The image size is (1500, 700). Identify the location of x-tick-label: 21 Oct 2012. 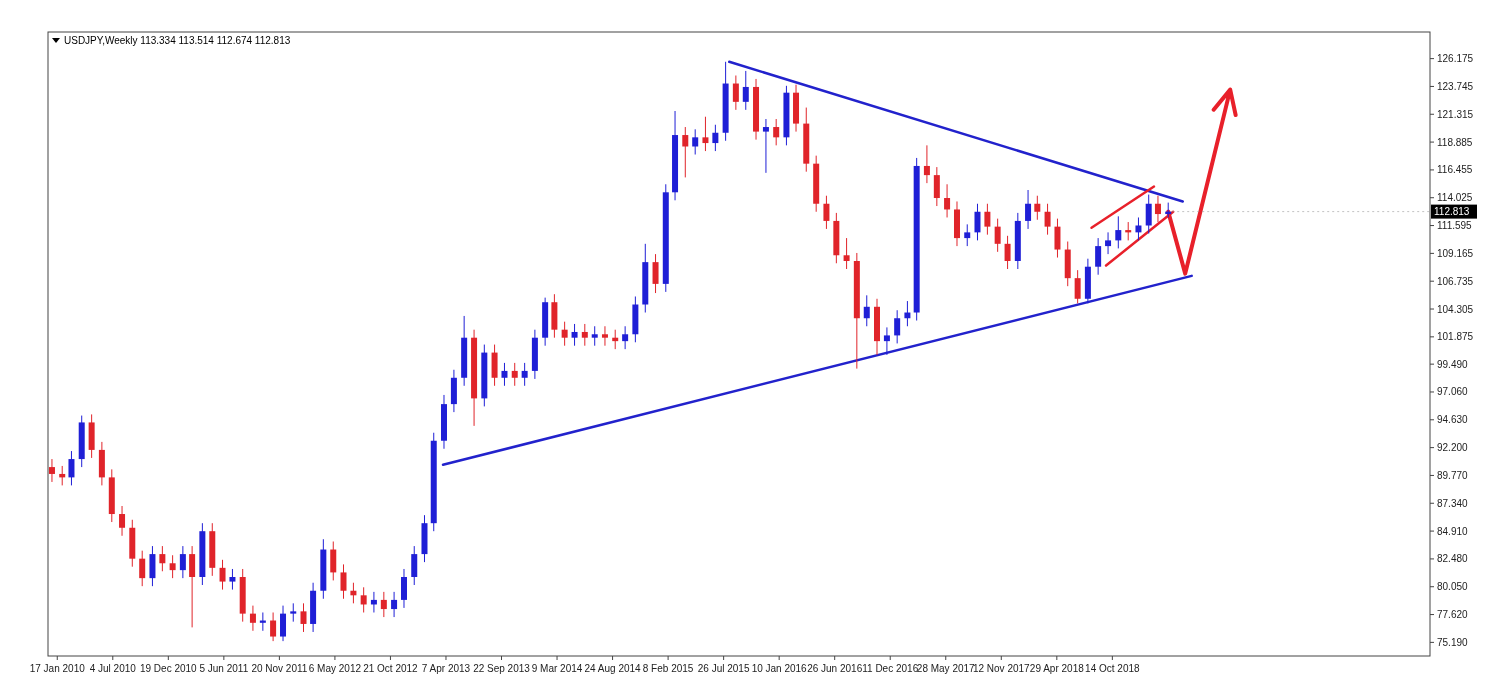
(391, 668).